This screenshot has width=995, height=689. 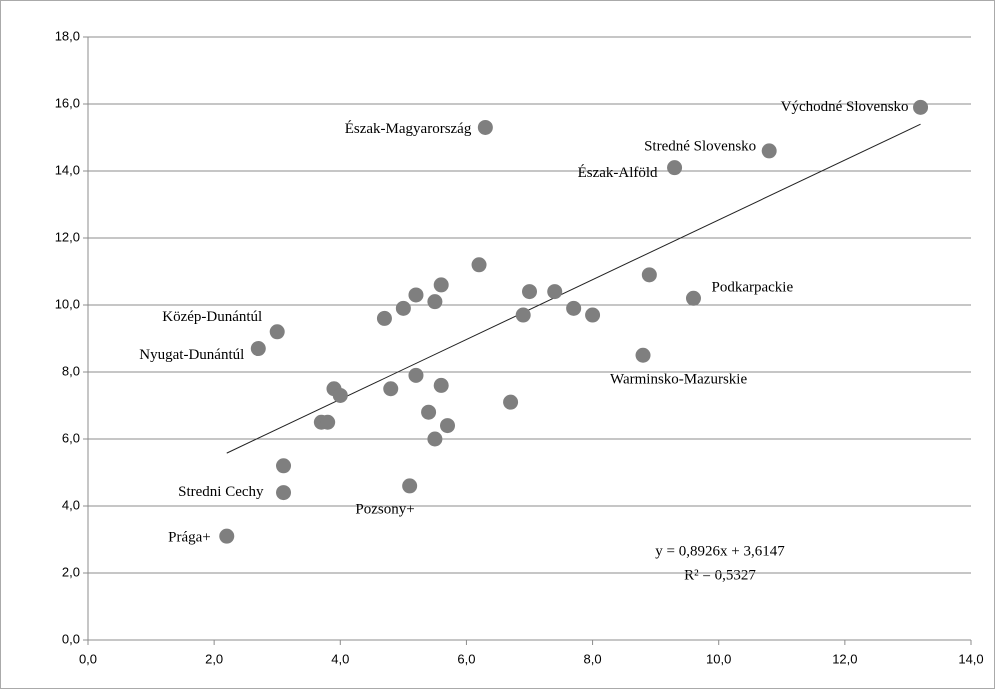 What do you see at coordinates (718, 658) in the screenshot?
I see `x-tick-label: 10,0` at bounding box center [718, 658].